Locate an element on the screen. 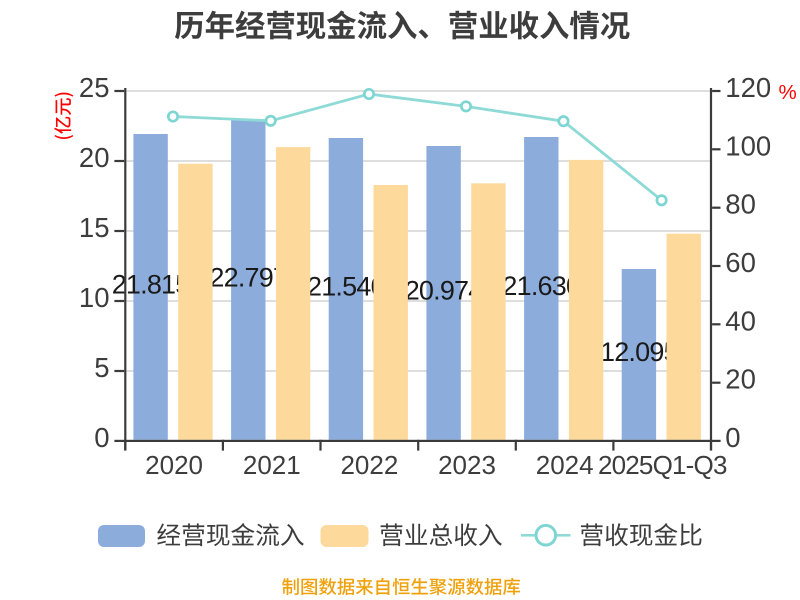 This screenshot has width=800, height=600. svg-text: 20.974 is located at coordinates (444, 290).